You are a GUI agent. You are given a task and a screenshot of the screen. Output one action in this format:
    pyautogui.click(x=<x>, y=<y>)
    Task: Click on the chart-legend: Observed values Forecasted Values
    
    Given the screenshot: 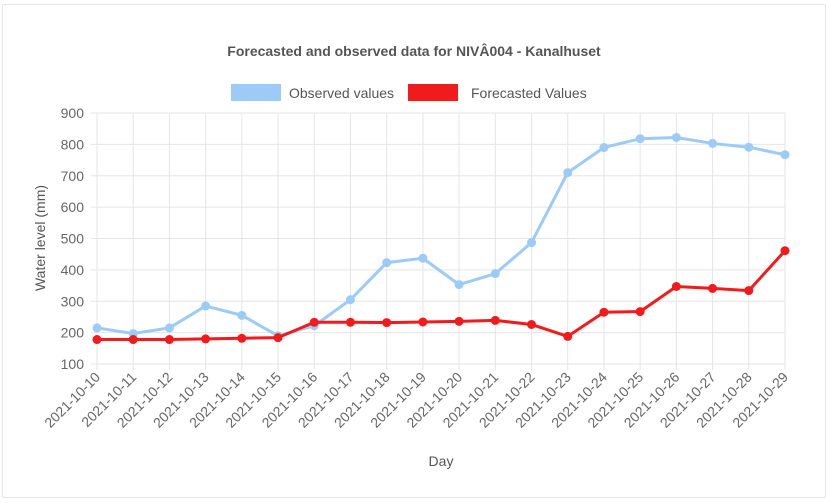 What is the action you would take?
    pyautogui.click(x=409, y=92)
    